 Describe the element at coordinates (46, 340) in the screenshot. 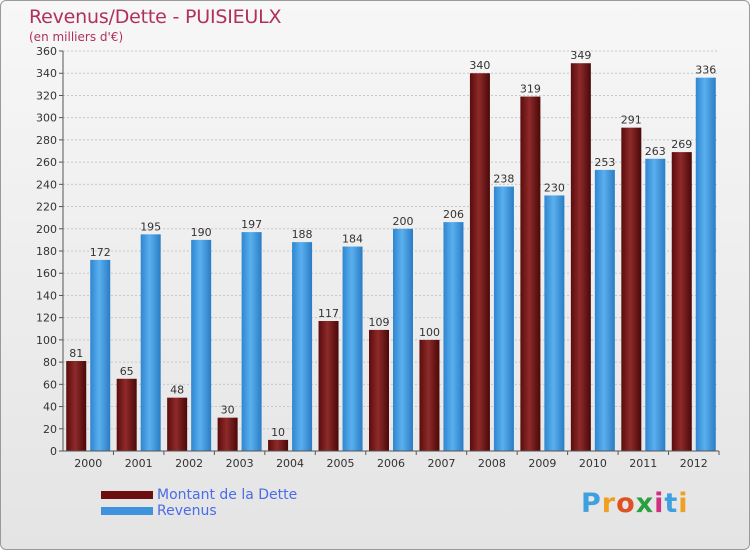

I see `y-tick-label: 100` at that location.